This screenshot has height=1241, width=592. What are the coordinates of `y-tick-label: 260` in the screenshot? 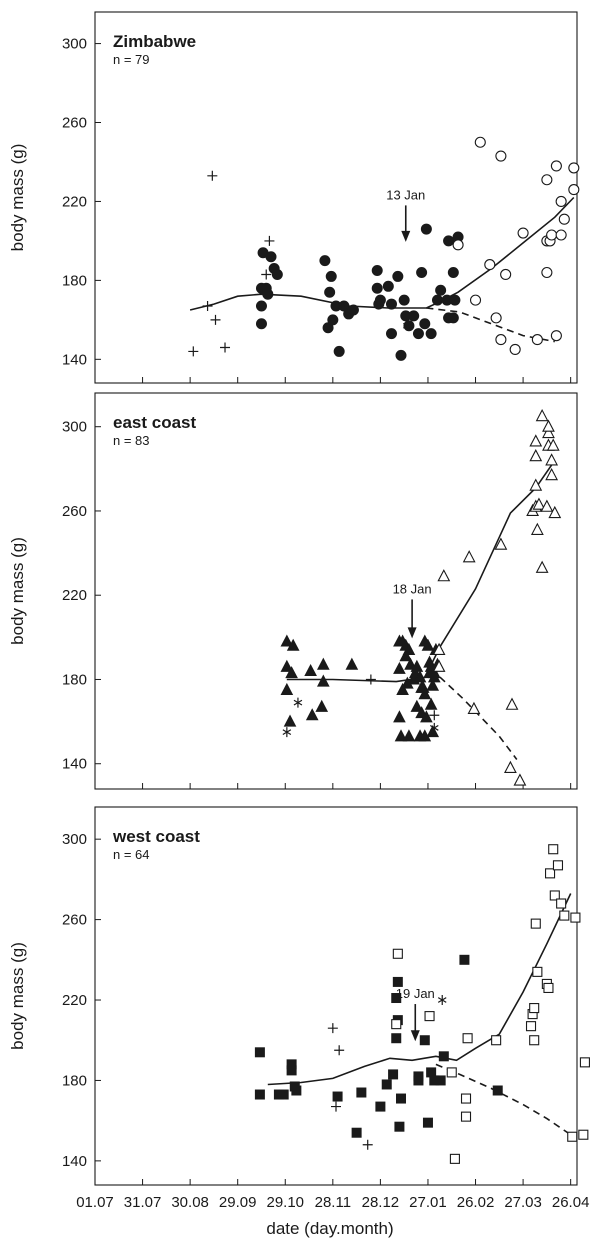 It's located at (74, 920).